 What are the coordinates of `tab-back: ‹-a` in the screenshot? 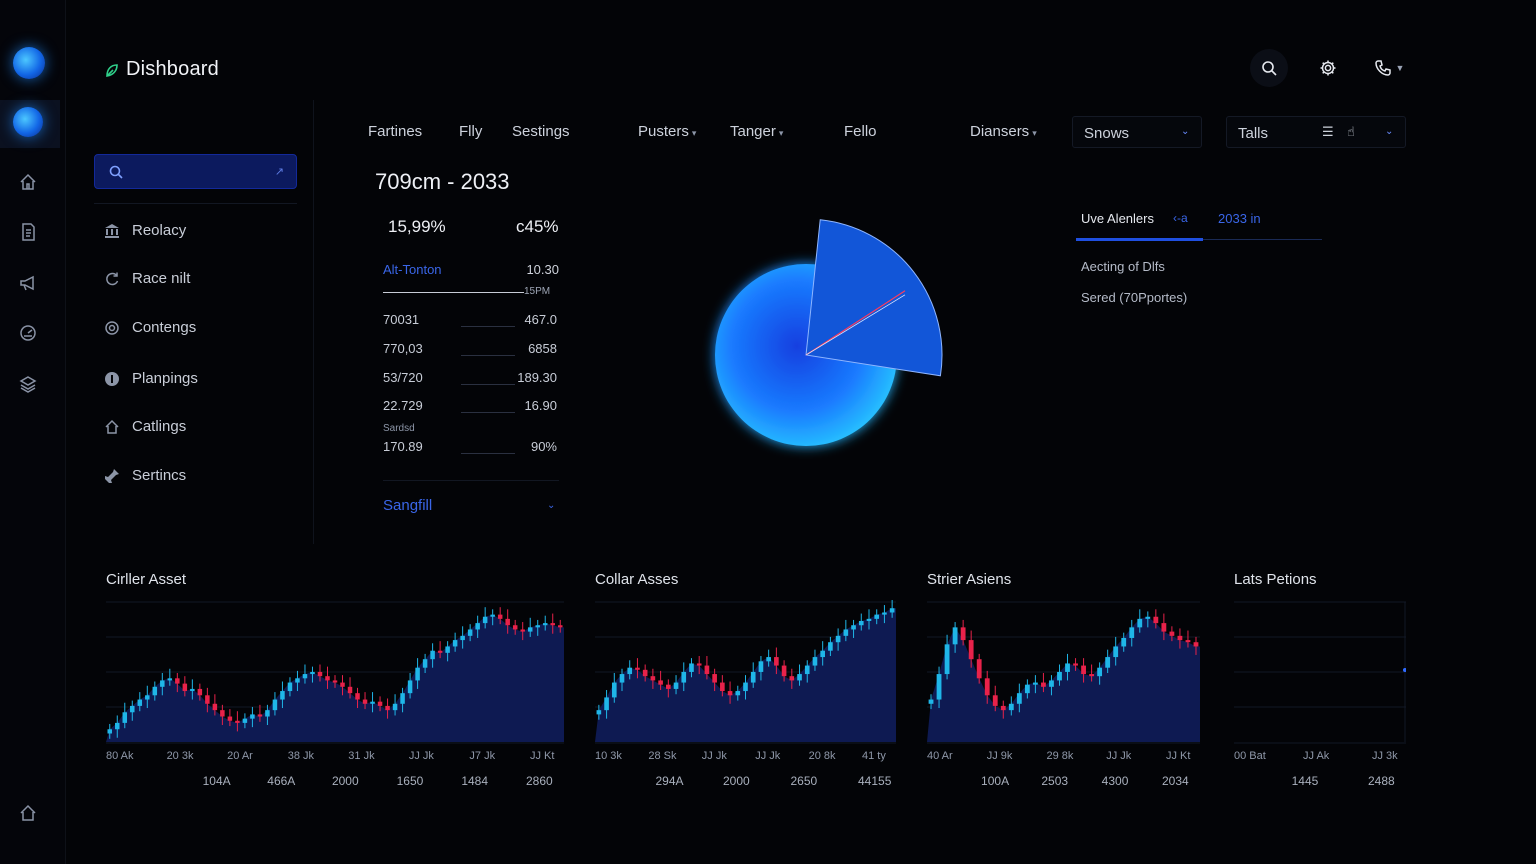 It's located at (1180, 218).